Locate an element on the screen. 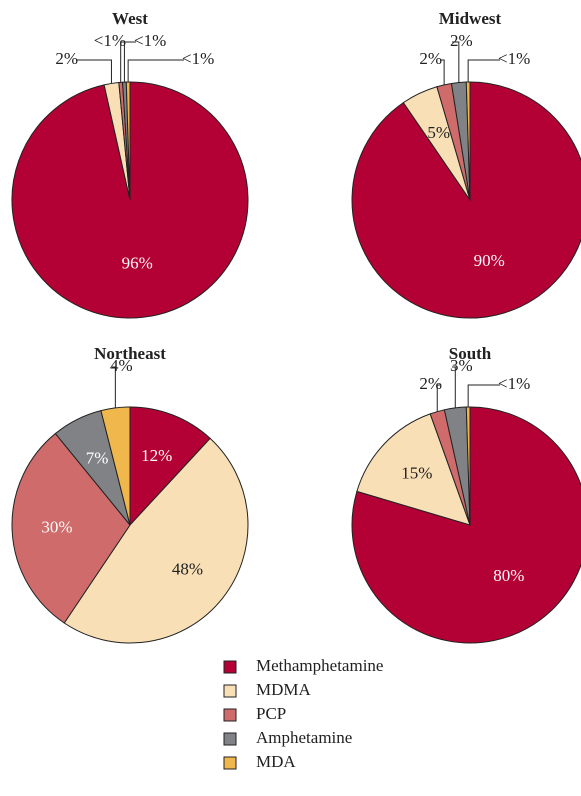  legend-label: PCP is located at coordinates (271, 713).